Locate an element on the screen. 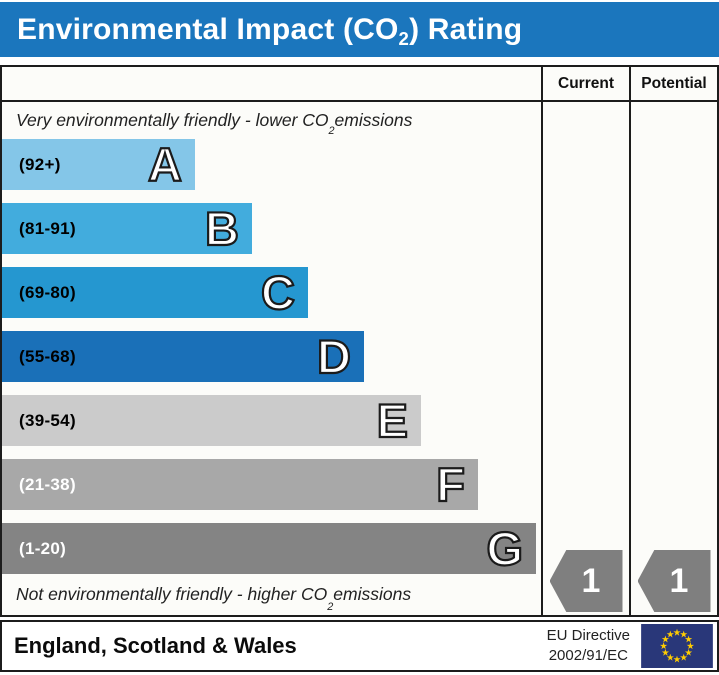 The width and height of the screenshot is (719, 675). potential-column-header: Potential is located at coordinates (673, 83).